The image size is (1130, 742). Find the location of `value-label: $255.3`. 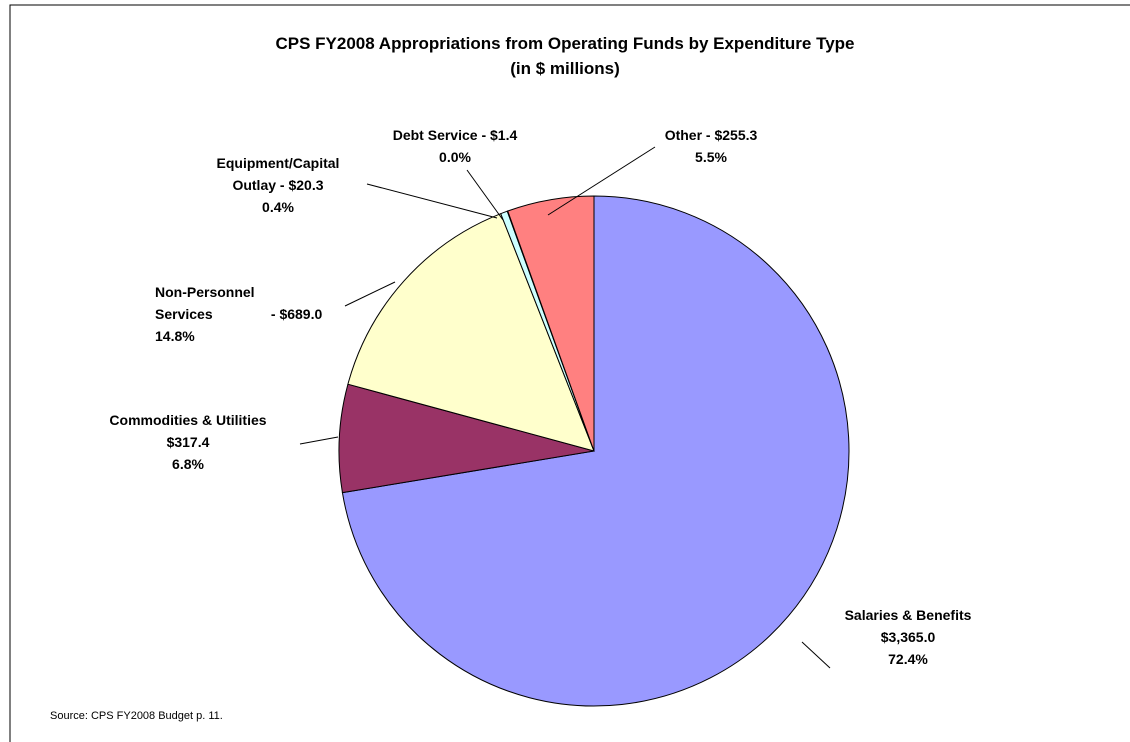

value-label: $255.3 is located at coordinates (736, 135).